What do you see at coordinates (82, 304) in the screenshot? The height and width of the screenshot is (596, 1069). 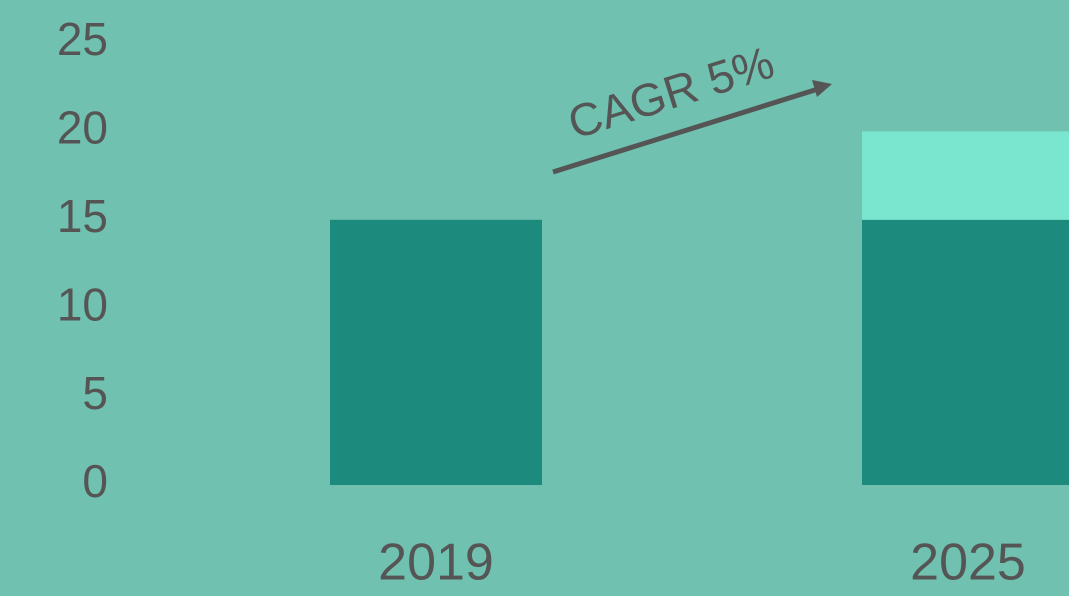 I see `y-tick-label: 10` at bounding box center [82, 304].